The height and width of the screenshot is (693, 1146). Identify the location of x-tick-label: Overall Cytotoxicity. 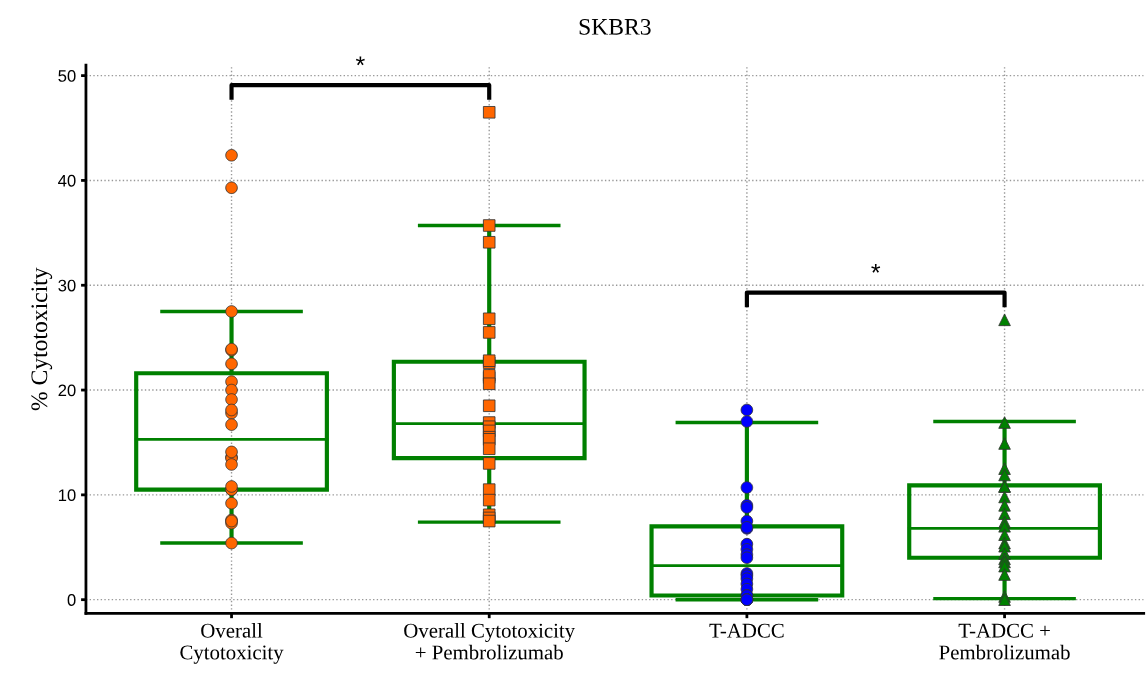
(232, 643).